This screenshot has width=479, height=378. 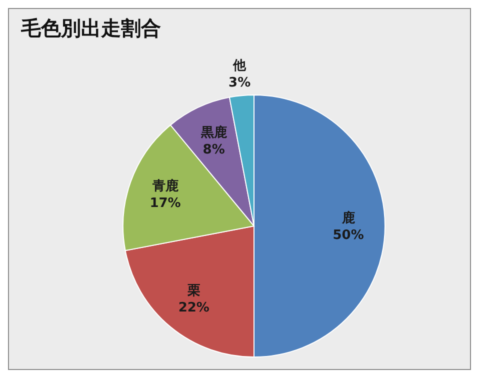 I want to click on slice-label: 青鹿, so click(x=164, y=186).